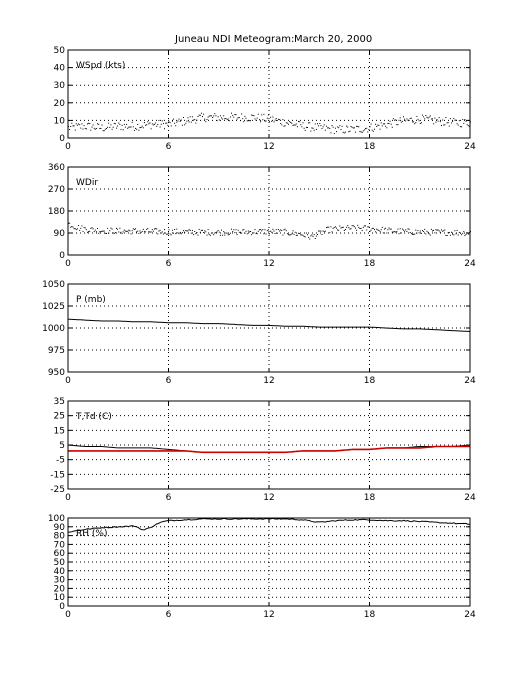 Image resolution: width=520 pixels, height=683 pixels. What do you see at coordinates (93, 417) in the screenshot?
I see `panel-label: T,Td (C)` at bounding box center [93, 417].